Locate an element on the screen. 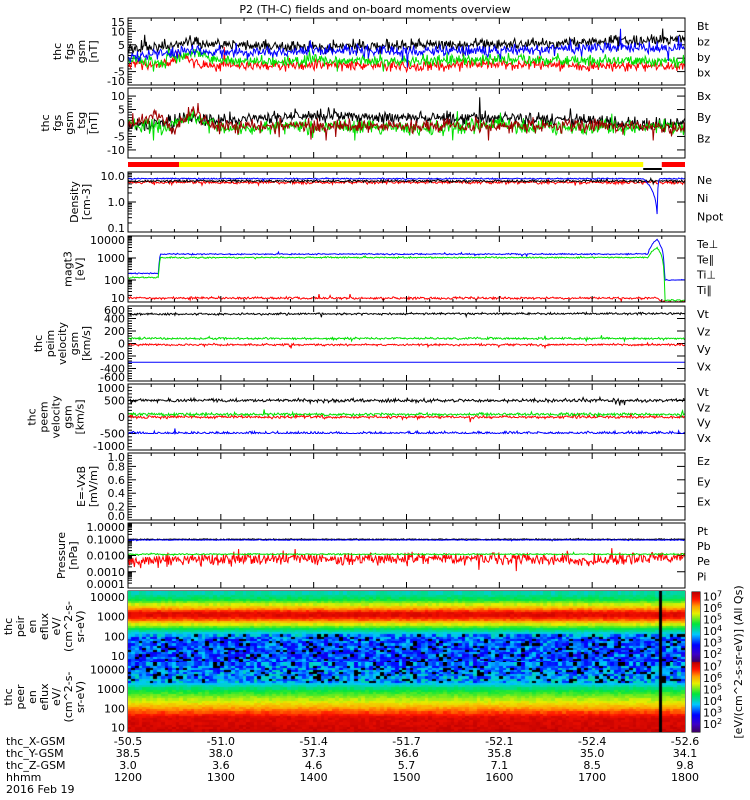  axis-label-line: [nT] is located at coordinates (93, 51).